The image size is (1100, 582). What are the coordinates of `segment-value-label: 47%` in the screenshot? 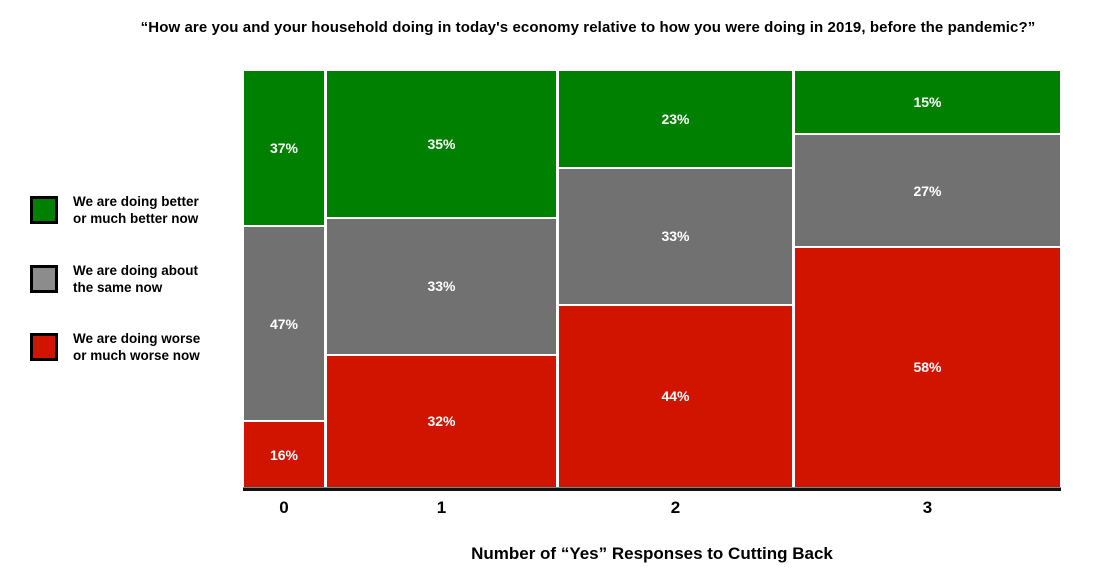 It's located at (284, 323).